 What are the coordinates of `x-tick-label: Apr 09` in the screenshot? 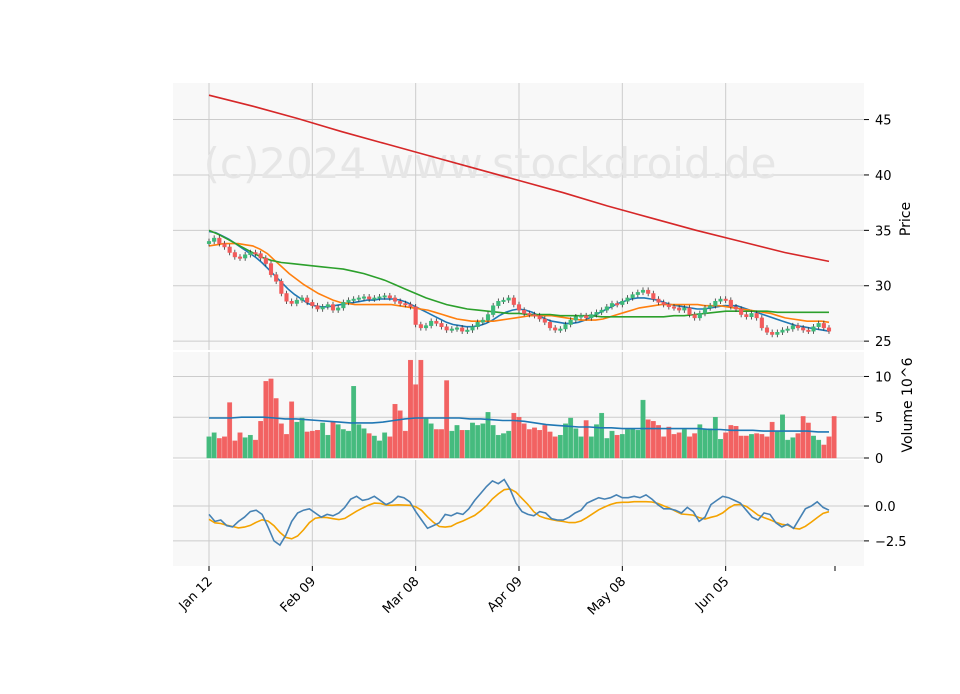 It's located at (505, 594).